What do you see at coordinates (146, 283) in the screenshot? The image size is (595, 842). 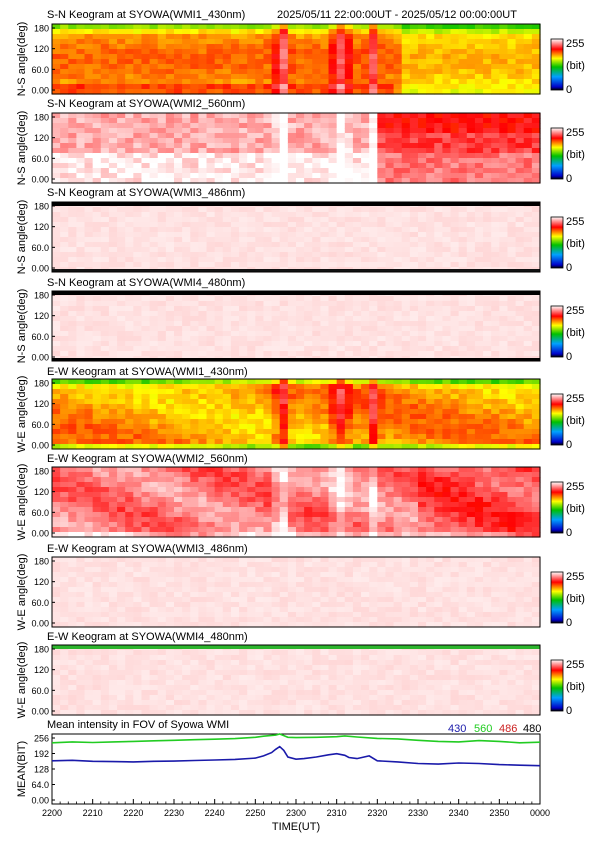 I see `panel-title: S-N Keogram at SYOWA(WMI4_480nm)` at bounding box center [146, 283].